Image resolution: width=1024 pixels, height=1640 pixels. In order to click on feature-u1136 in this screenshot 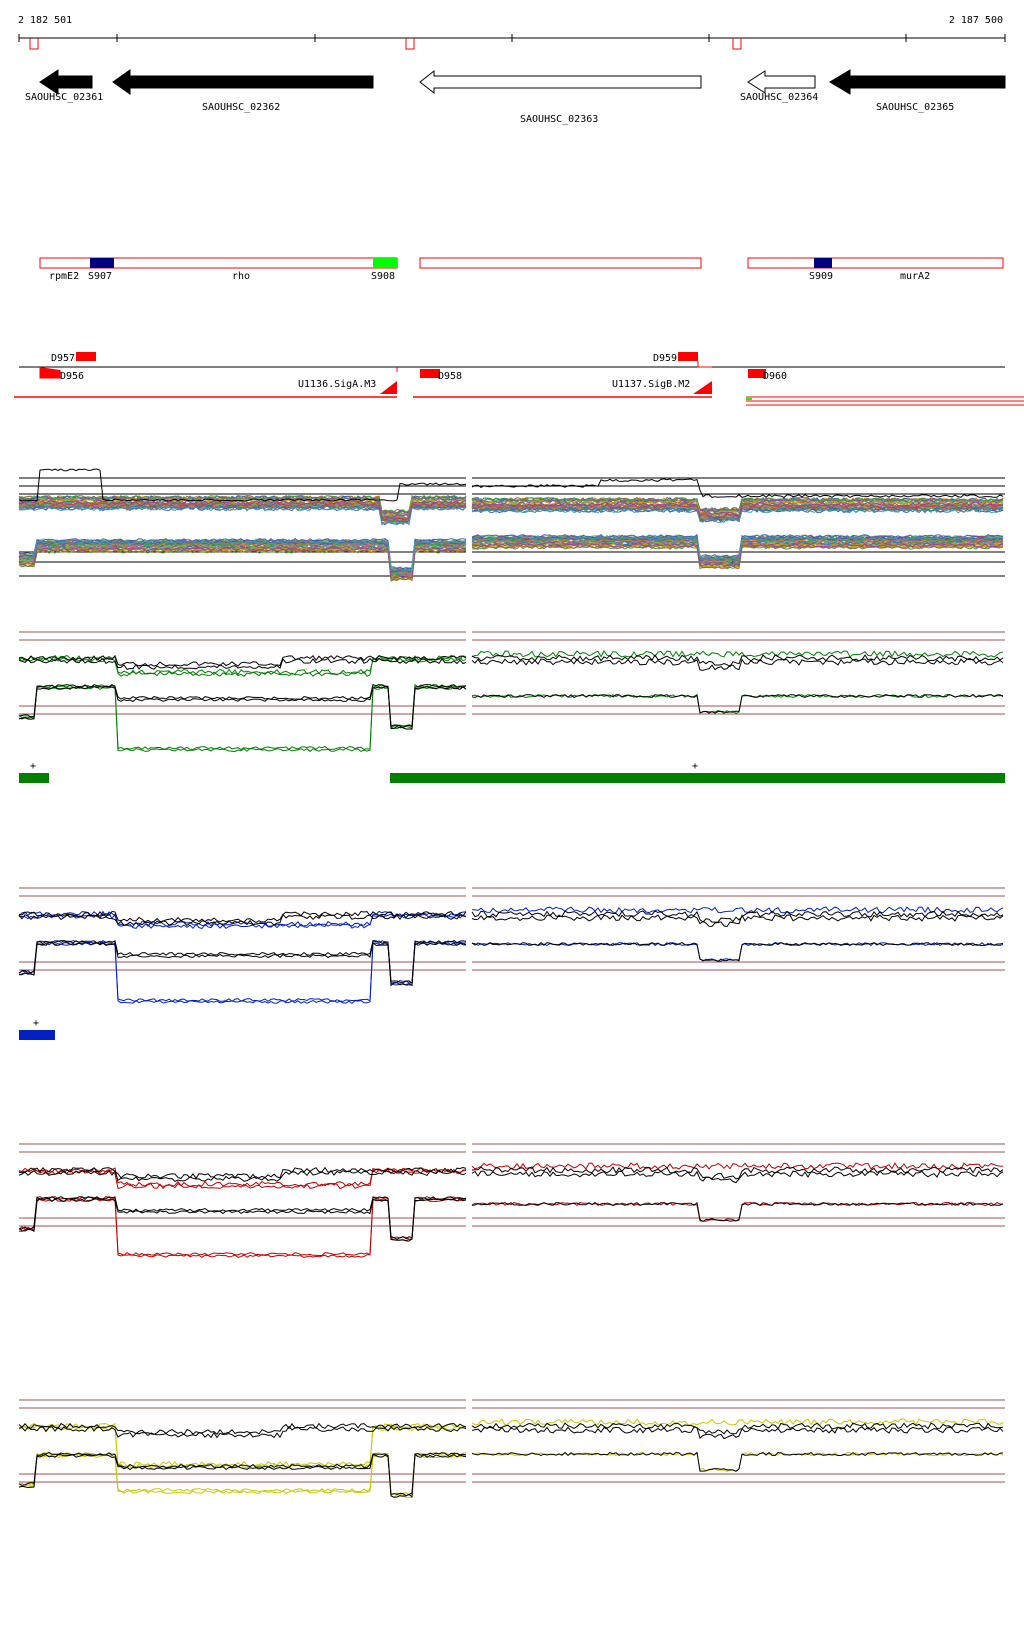, I will do `click(388, 387)`.